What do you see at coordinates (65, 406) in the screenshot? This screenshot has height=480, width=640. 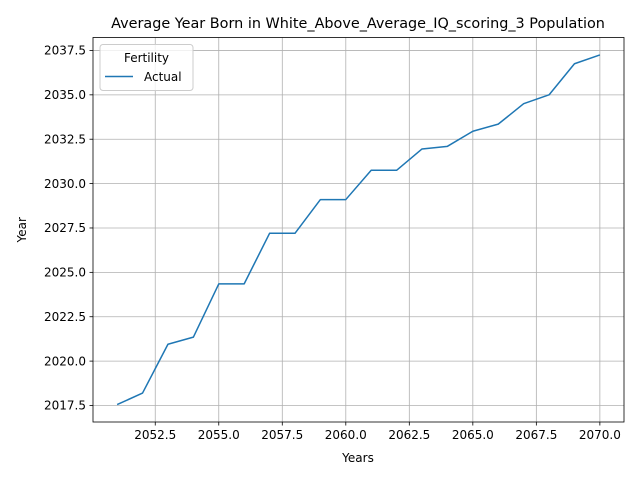 I see `y-tick-label: 2017.5` at bounding box center [65, 406].